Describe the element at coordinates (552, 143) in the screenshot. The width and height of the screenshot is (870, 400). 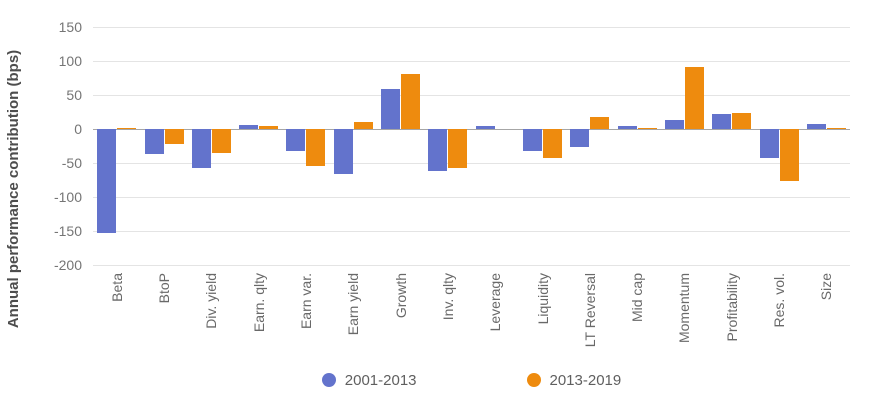
I see `bar-2013-2019-liquidity` at that location.